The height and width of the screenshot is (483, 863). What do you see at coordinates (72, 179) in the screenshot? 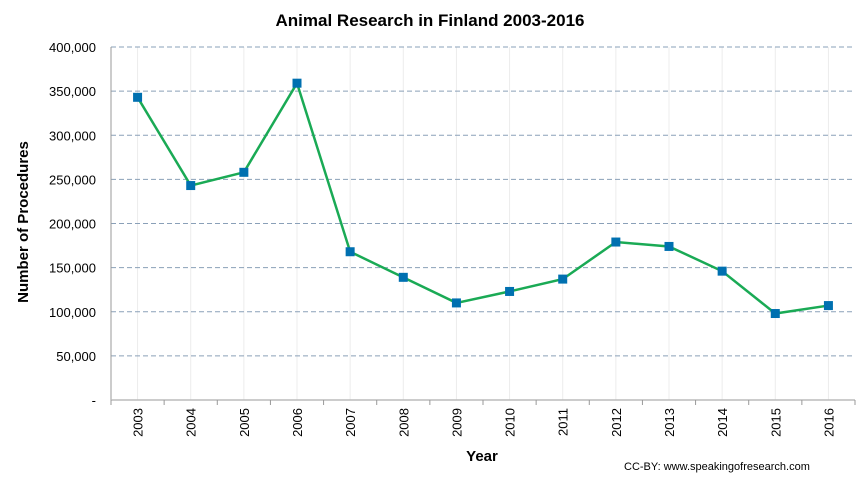
I see `y-tick-label: 250,000` at bounding box center [72, 179].